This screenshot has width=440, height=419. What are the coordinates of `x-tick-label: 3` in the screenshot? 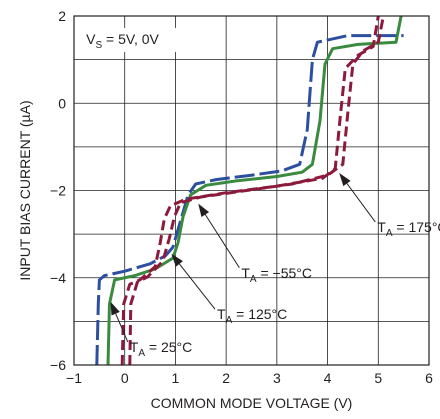 It's located at (277, 378).